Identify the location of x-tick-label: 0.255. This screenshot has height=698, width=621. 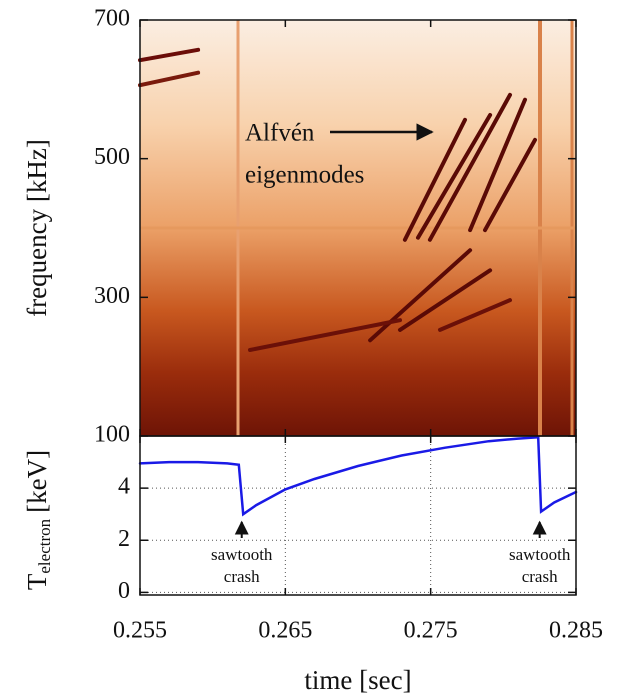
(140, 631).